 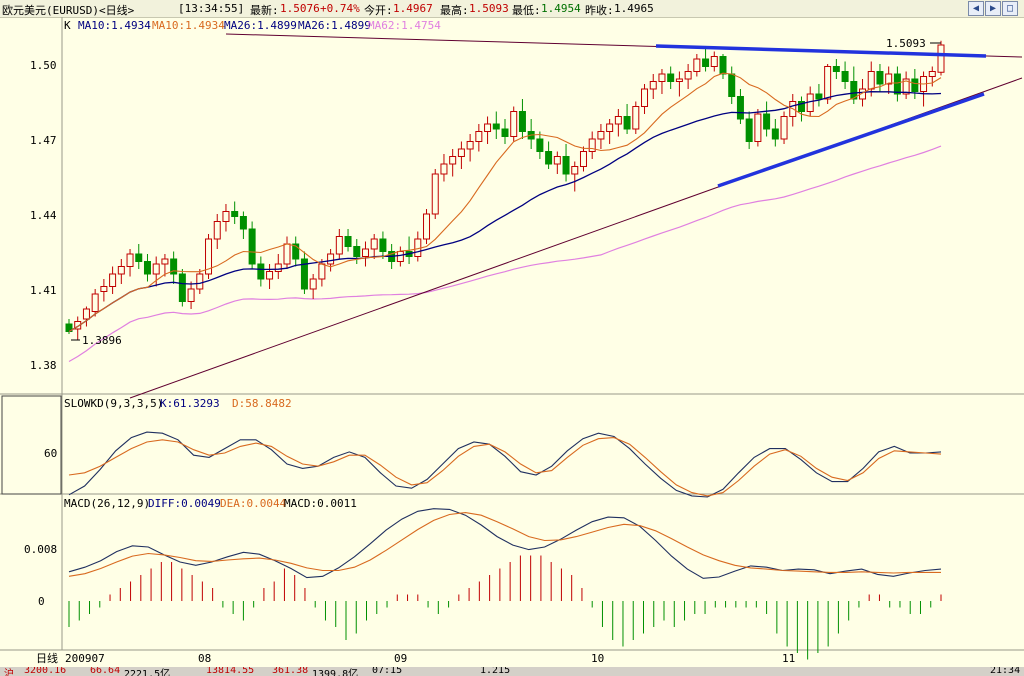 I want to click on low-annotation: 1.3896, so click(x=96, y=340).